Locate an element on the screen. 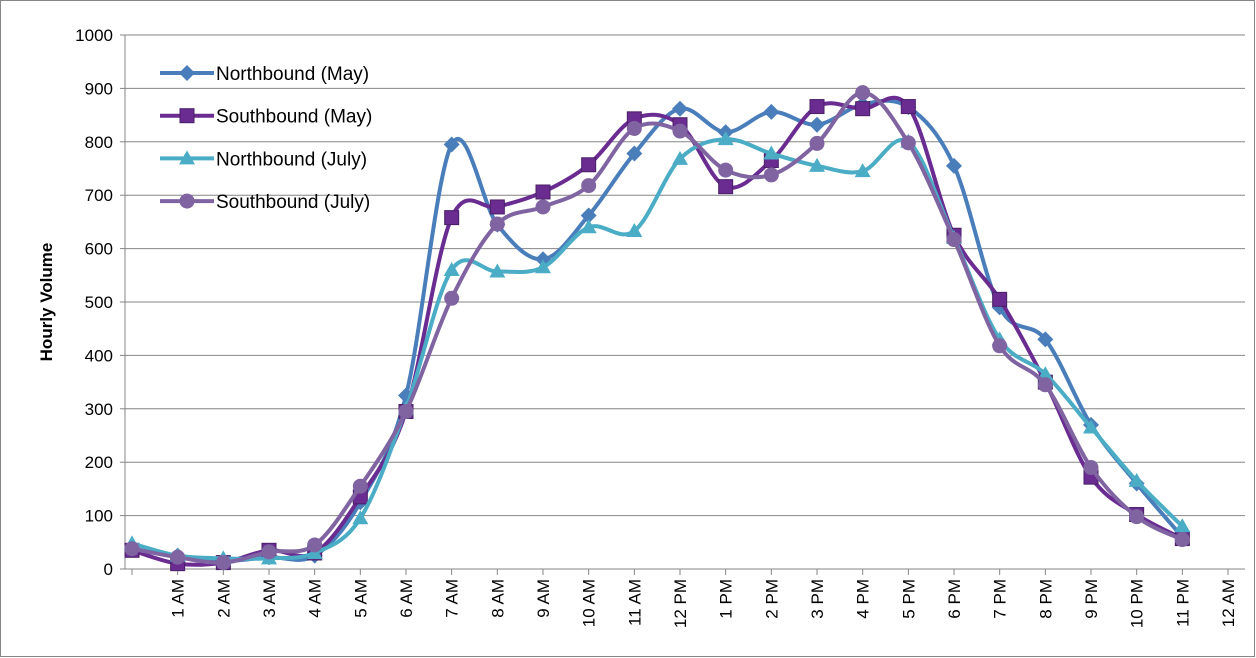  x-tick-label: 9 PM is located at coordinates (1091, 599).